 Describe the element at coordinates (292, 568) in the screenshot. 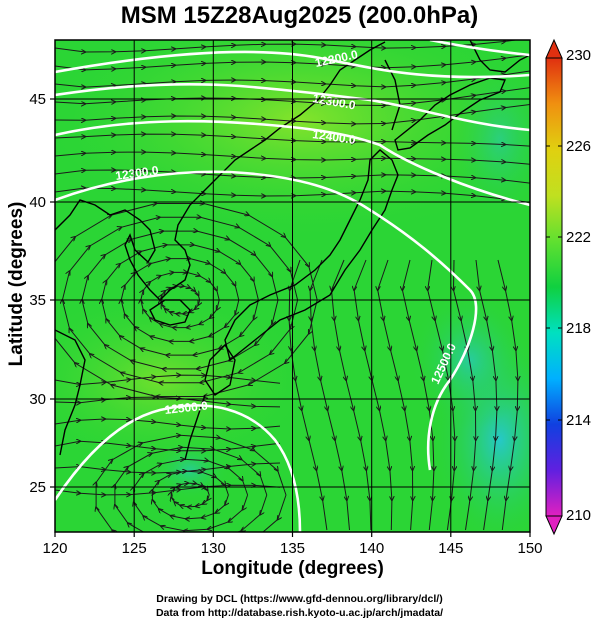

I see `x-axis-label: Longitude (degrees)` at that location.